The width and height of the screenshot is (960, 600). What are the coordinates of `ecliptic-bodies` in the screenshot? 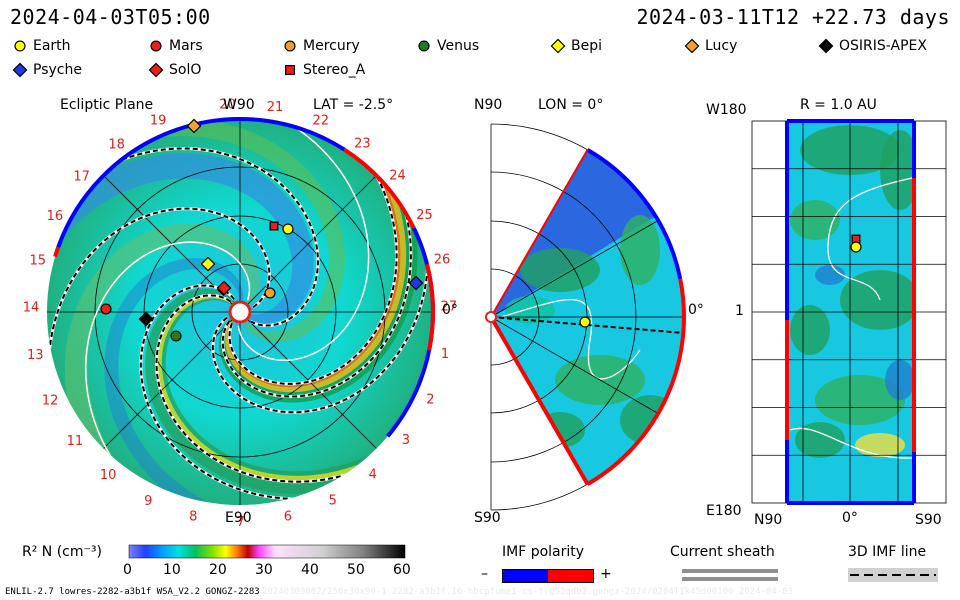 It's located at (262, 230).